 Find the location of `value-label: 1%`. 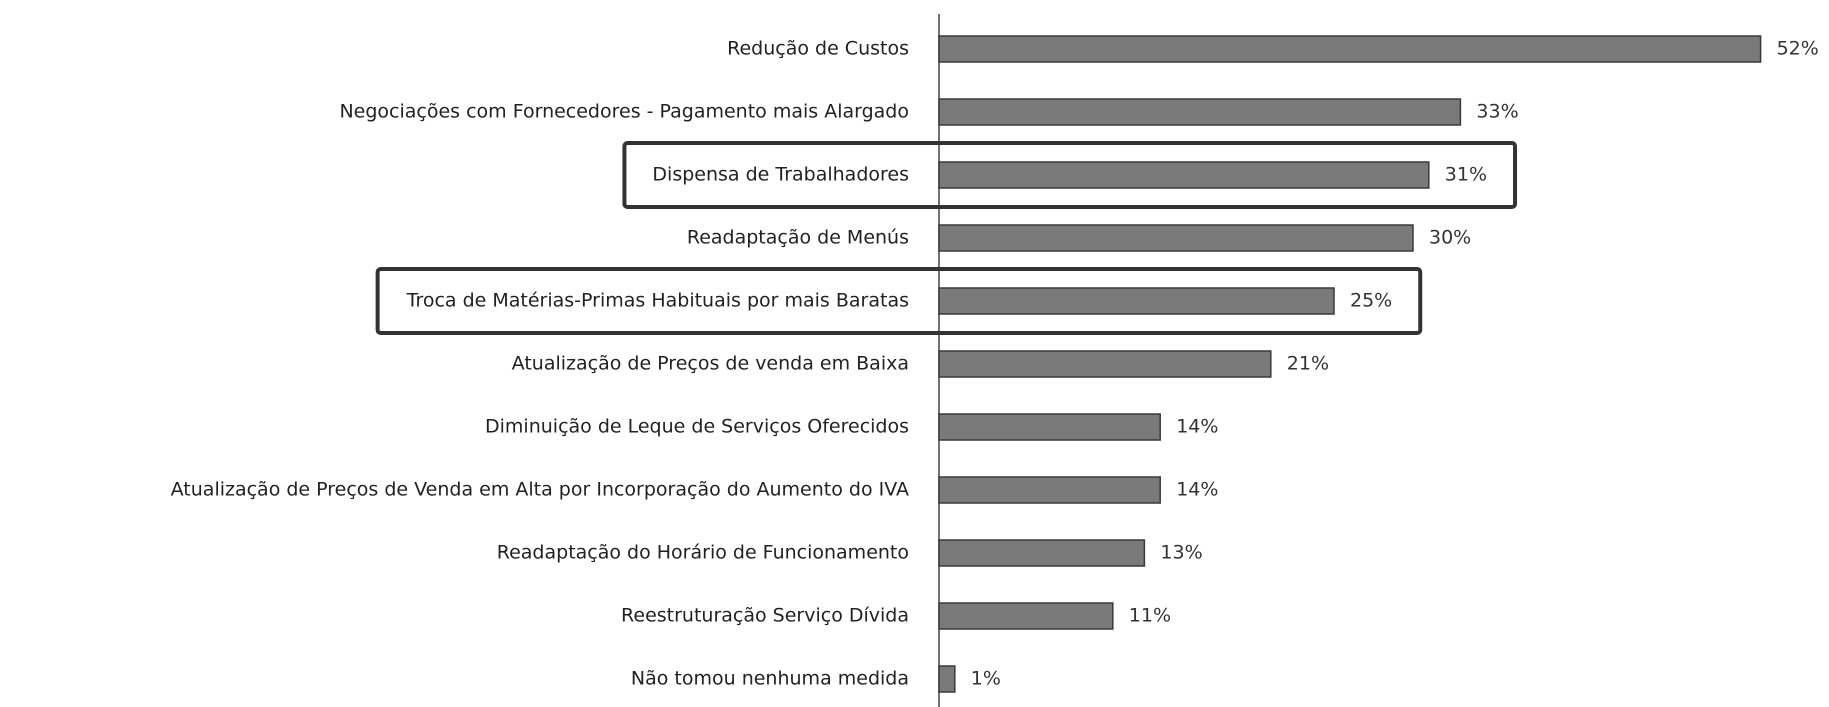

value-label: 1% is located at coordinates (986, 679).